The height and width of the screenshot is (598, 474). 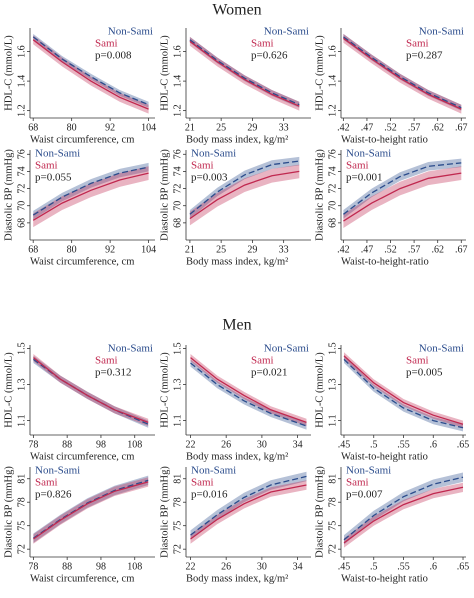 What do you see at coordinates (209, 178) in the screenshot?
I see `p-value: p=0.003` at bounding box center [209, 178].